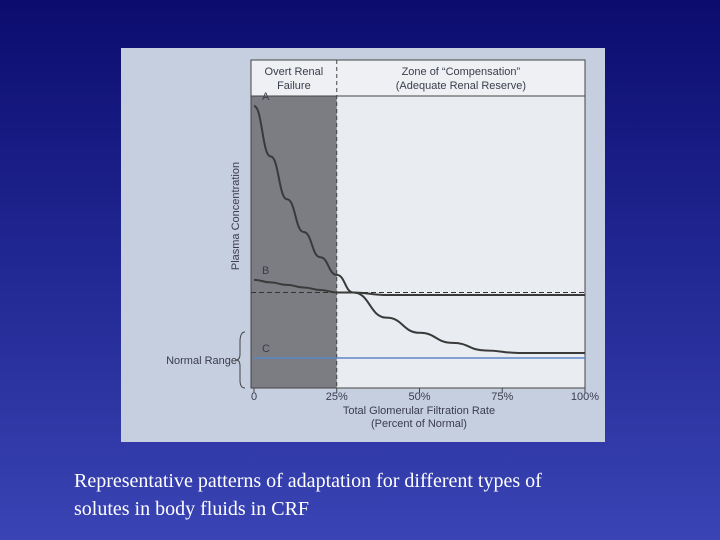 Image resolution: width=720 pixels, height=540 pixels. I want to click on y-axis-label: Plasma Concentration, so click(236, 216).